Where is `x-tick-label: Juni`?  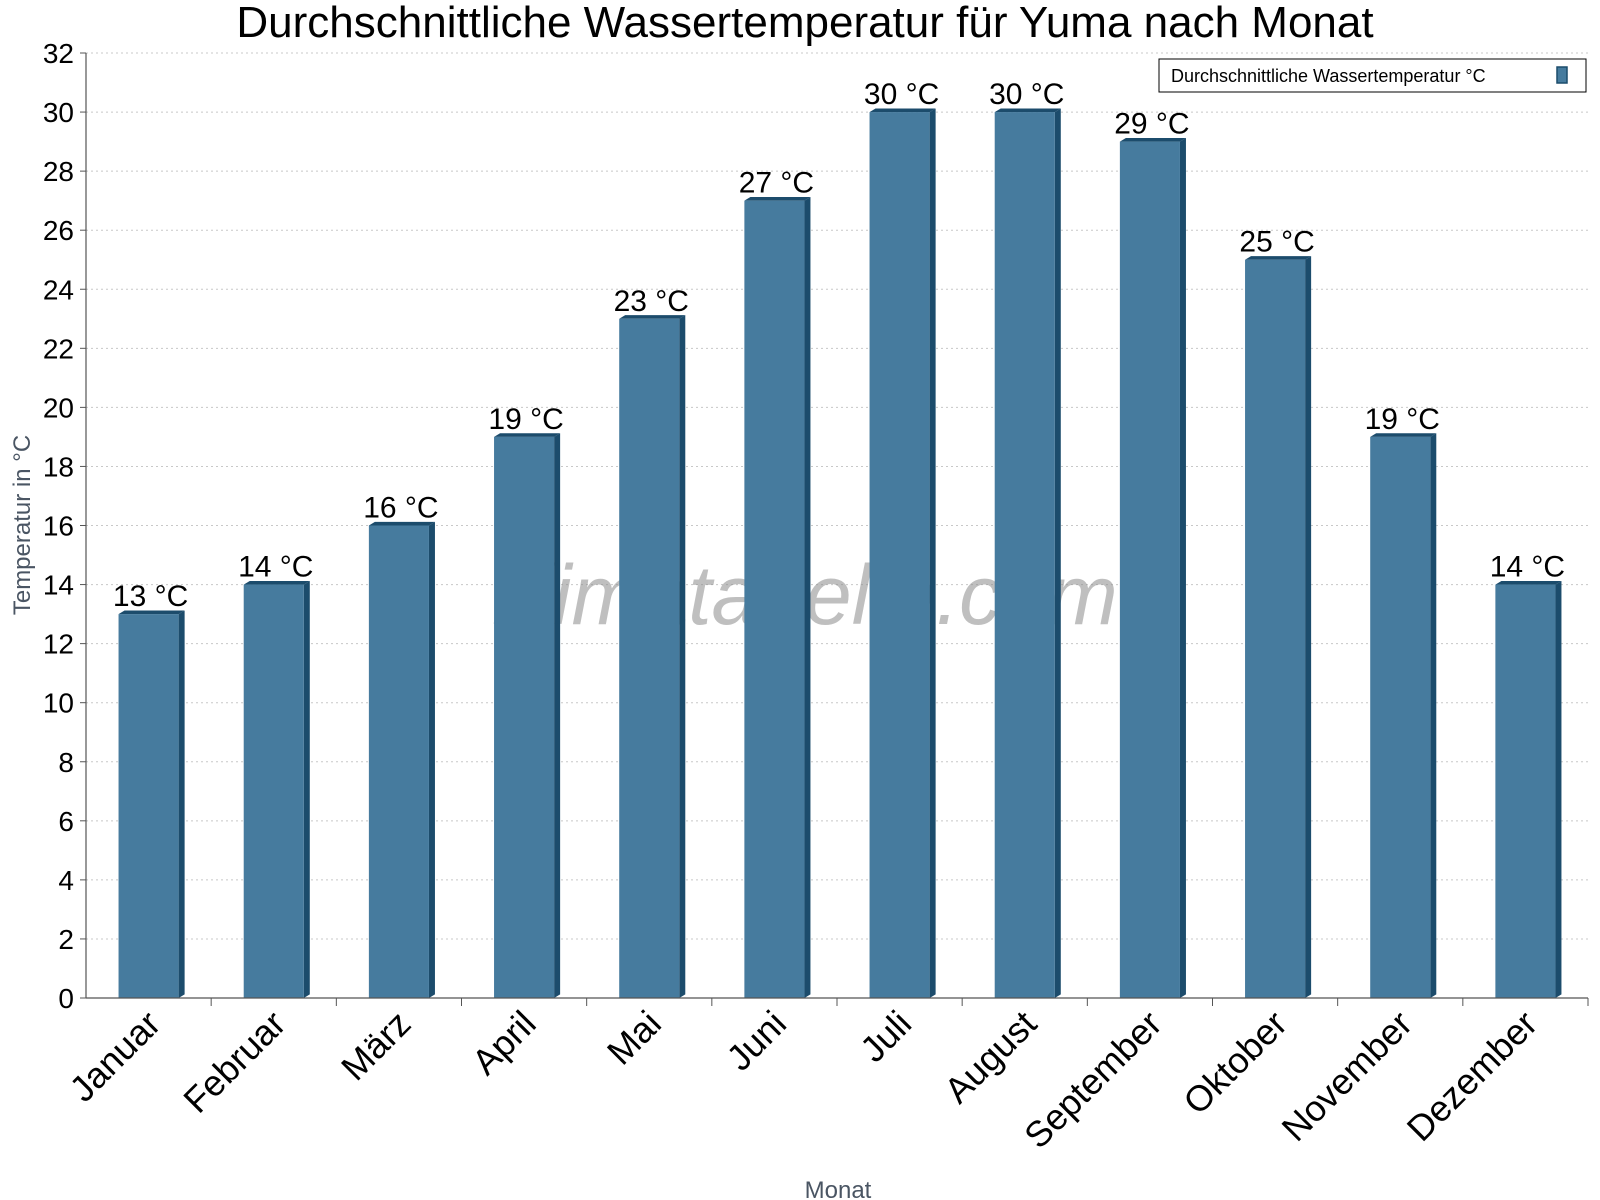 x-tick-label: Juni is located at coordinates (756, 1041).